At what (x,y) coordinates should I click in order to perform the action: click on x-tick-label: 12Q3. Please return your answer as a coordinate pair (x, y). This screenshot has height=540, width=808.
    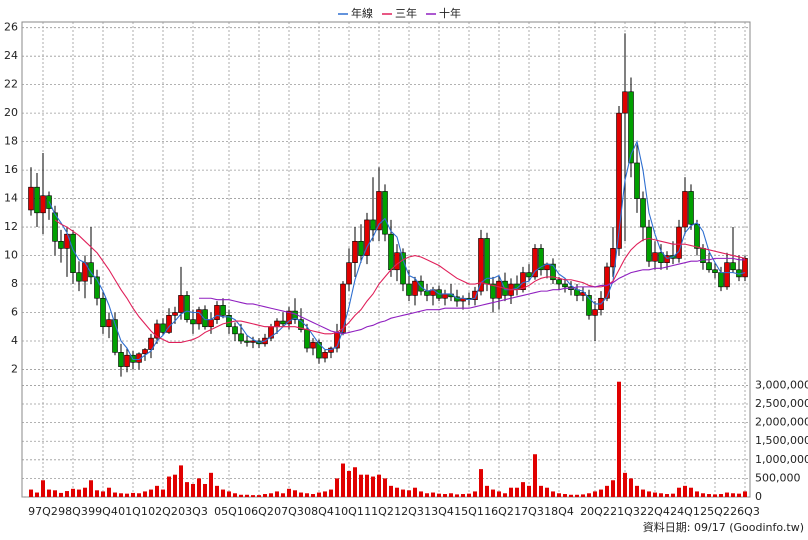
    Looking at the image, I should click on (409, 511).